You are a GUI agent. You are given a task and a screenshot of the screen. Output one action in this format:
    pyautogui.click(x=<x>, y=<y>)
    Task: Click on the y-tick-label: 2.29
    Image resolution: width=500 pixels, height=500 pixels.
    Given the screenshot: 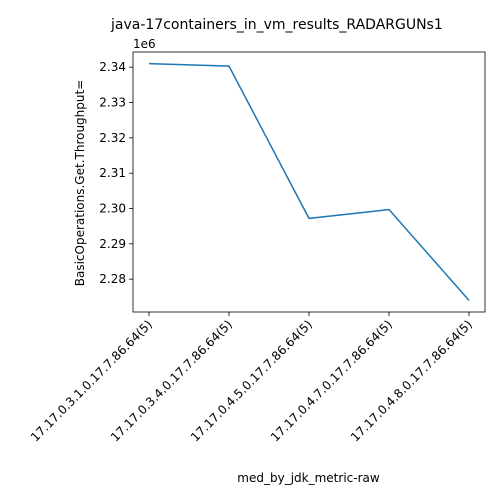 What is the action you would take?
    pyautogui.click(x=112, y=244)
    